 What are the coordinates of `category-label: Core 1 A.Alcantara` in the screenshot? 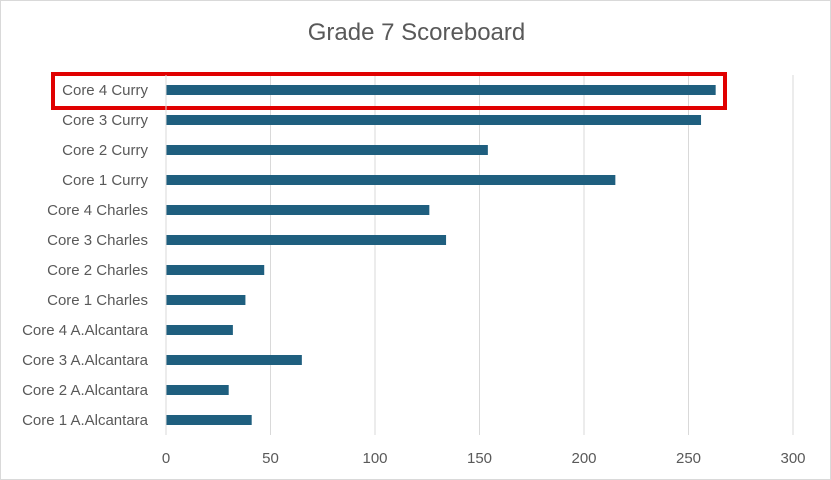 It's located at (85, 420).